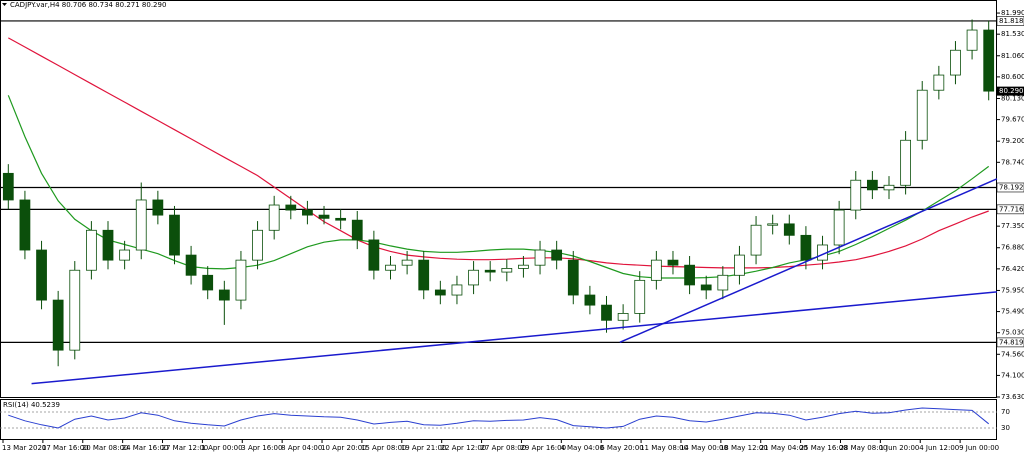 This screenshot has height=453, width=1024. What do you see at coordinates (899, 448) in the screenshot?
I see `time-label: 1 Jun 20:00` at bounding box center [899, 448].